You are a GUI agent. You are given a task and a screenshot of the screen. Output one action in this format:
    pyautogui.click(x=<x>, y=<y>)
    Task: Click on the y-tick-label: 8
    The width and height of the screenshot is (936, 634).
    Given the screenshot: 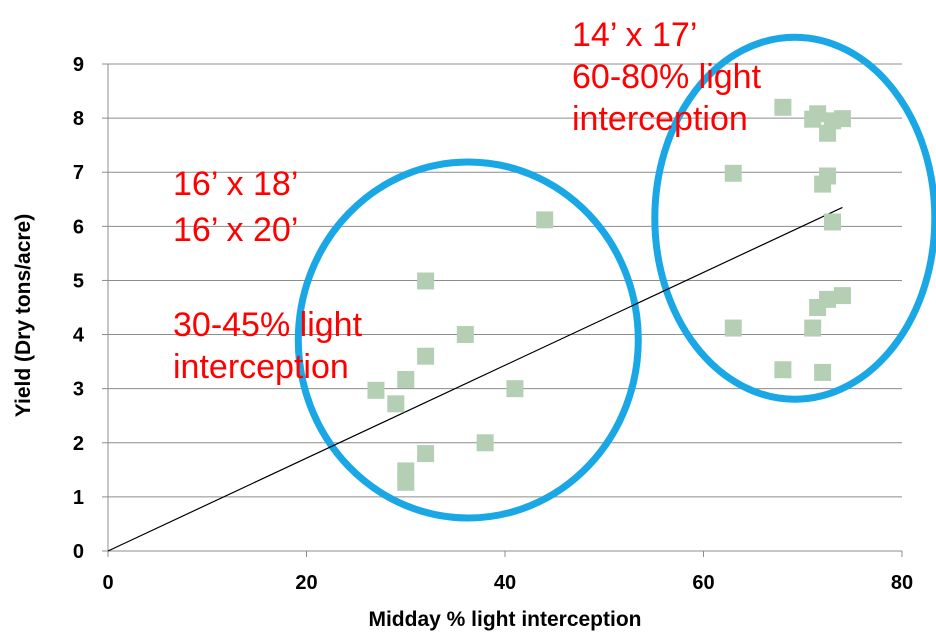 What is the action you would take?
    pyautogui.click(x=78, y=119)
    